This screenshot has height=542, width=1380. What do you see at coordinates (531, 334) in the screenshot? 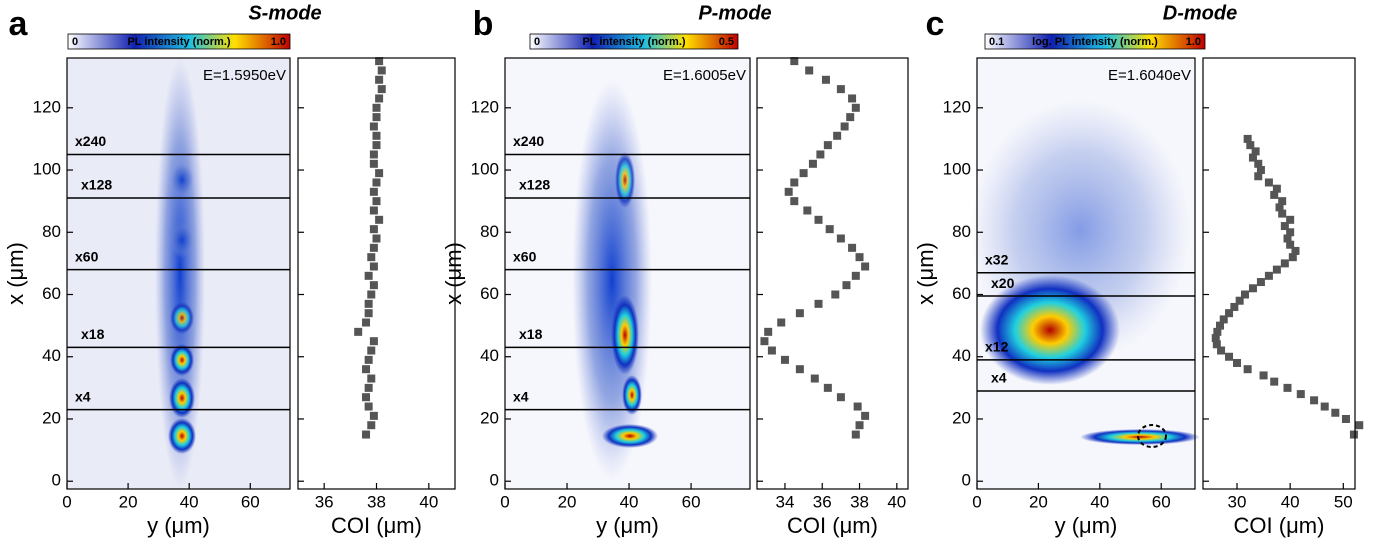
I see `marker-label: x18` at bounding box center [531, 334].